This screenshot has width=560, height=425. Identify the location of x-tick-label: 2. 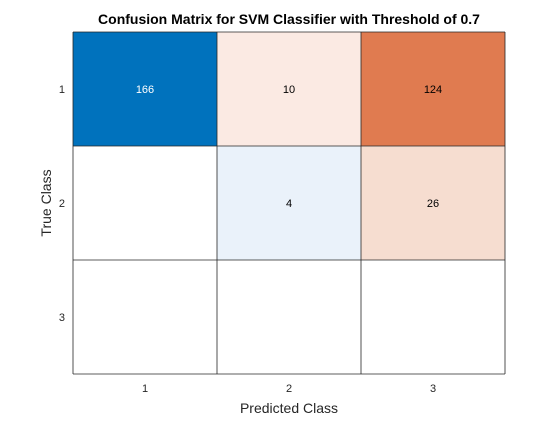
(289, 389).